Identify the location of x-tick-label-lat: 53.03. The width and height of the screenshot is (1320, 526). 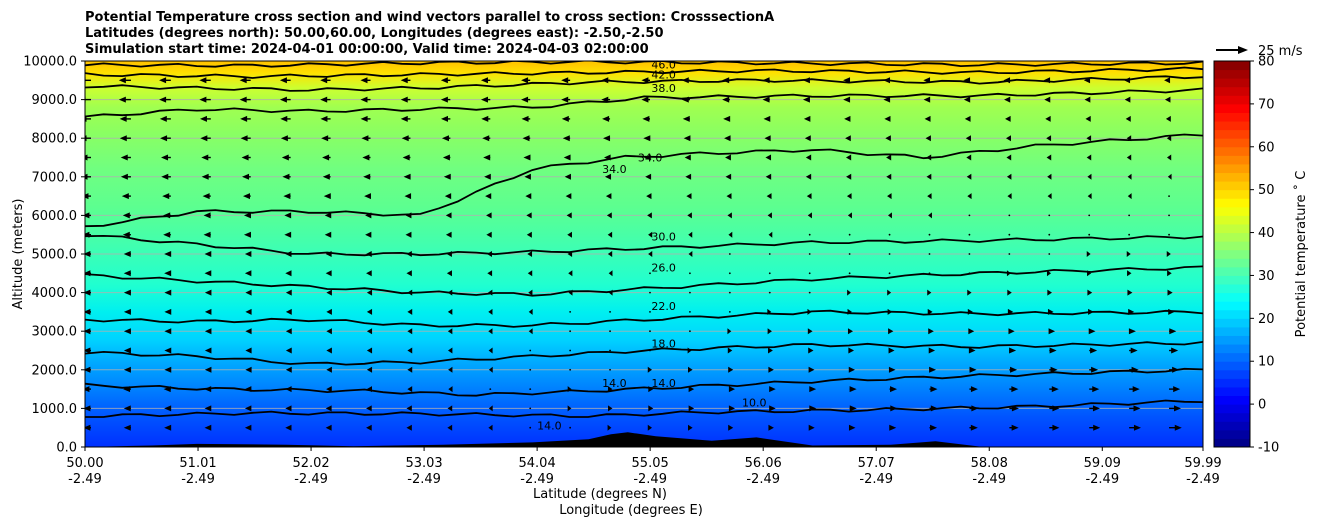
(423, 463).